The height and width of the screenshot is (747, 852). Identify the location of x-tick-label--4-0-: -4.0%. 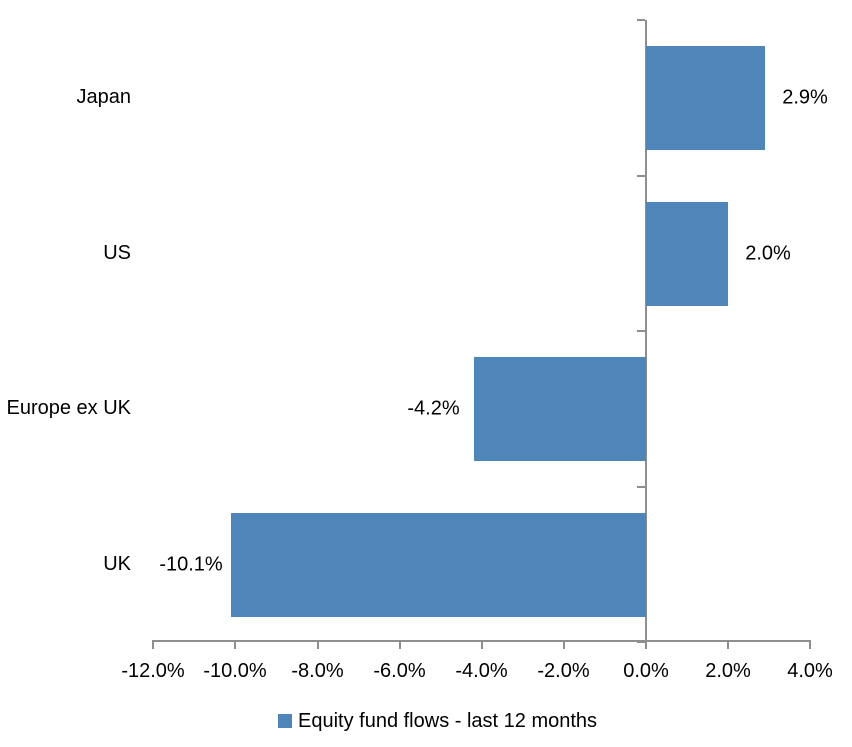
(481, 671).